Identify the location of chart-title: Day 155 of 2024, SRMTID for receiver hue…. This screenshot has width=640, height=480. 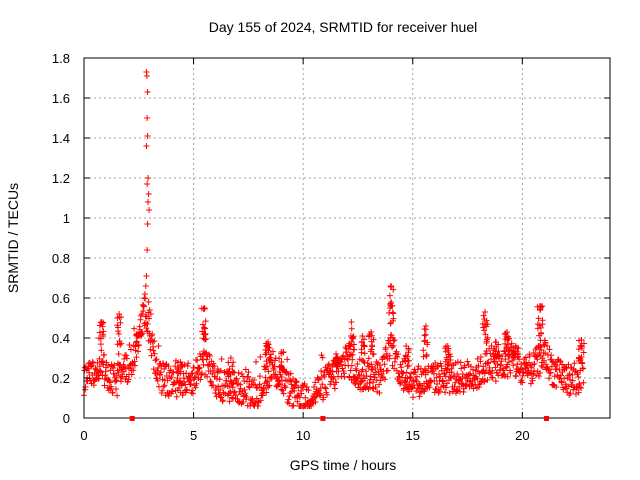
(343, 27).